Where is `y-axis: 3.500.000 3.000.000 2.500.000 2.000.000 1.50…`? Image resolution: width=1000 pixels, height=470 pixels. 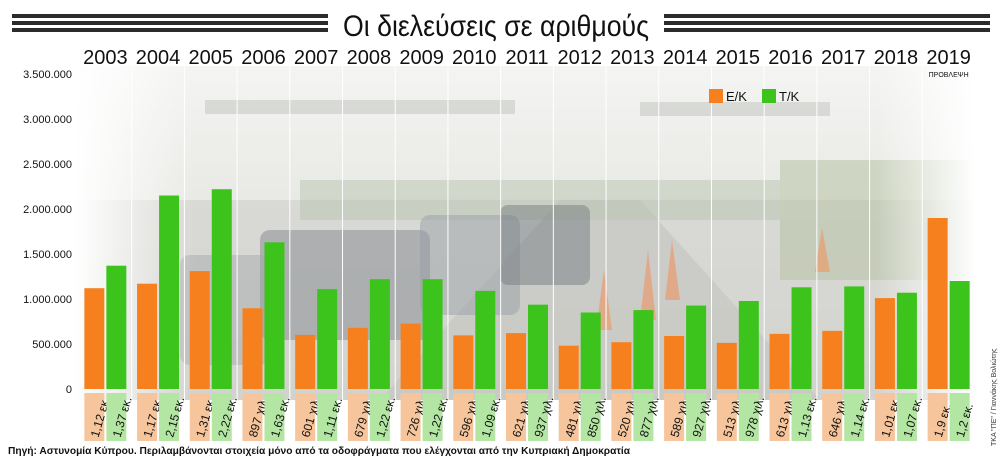 y-axis: 3.500.000 3.000.000 2.500.000 2.000.000 1.50… is located at coordinates (47, 232).